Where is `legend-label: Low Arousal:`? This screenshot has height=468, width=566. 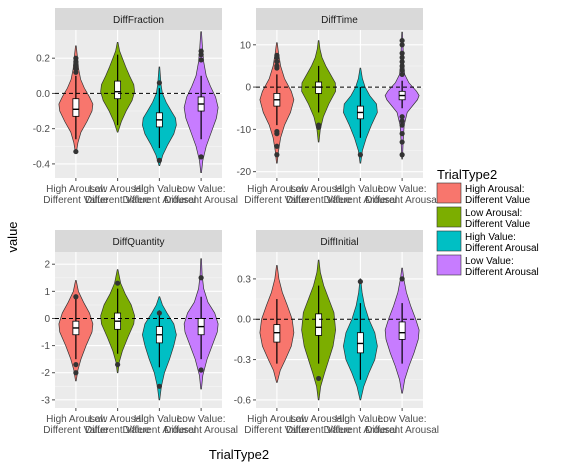 legend-label: Low Arousal: is located at coordinates (493, 213).